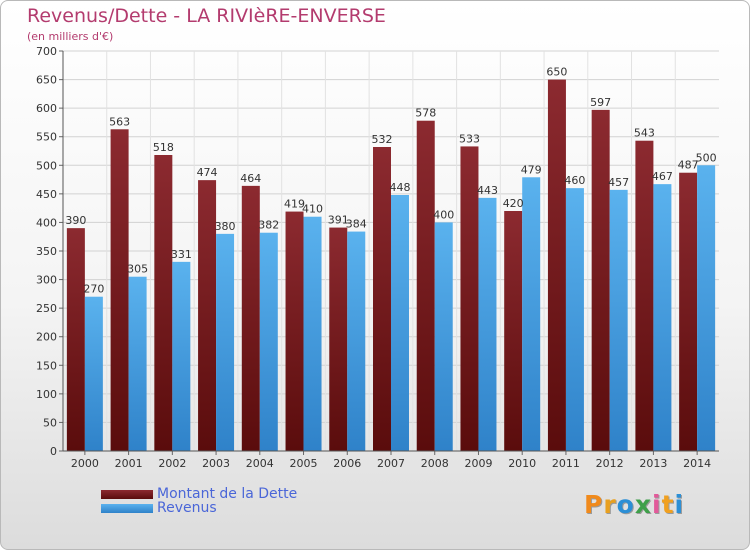  I want to click on x-tick-label-2009: 2009, so click(478, 463).